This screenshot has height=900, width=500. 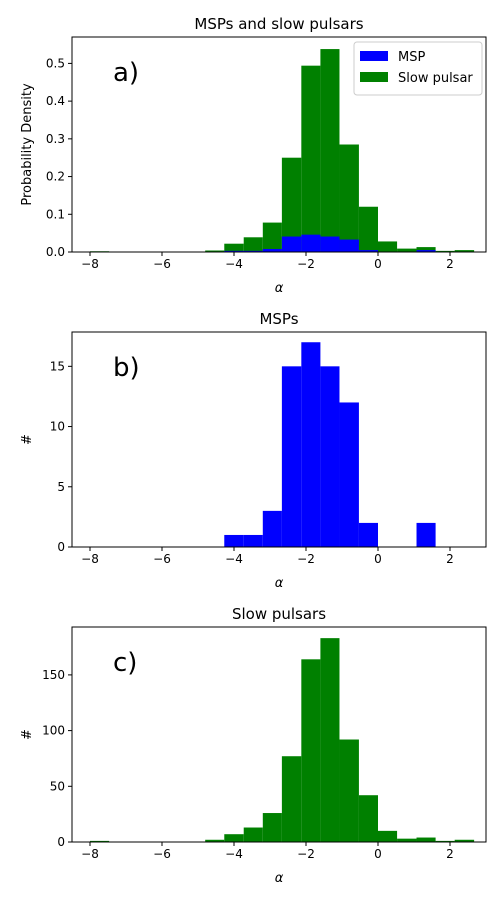 What do you see at coordinates (57, 427) in the screenshot?
I see `y-tick-label: 10` at bounding box center [57, 427].